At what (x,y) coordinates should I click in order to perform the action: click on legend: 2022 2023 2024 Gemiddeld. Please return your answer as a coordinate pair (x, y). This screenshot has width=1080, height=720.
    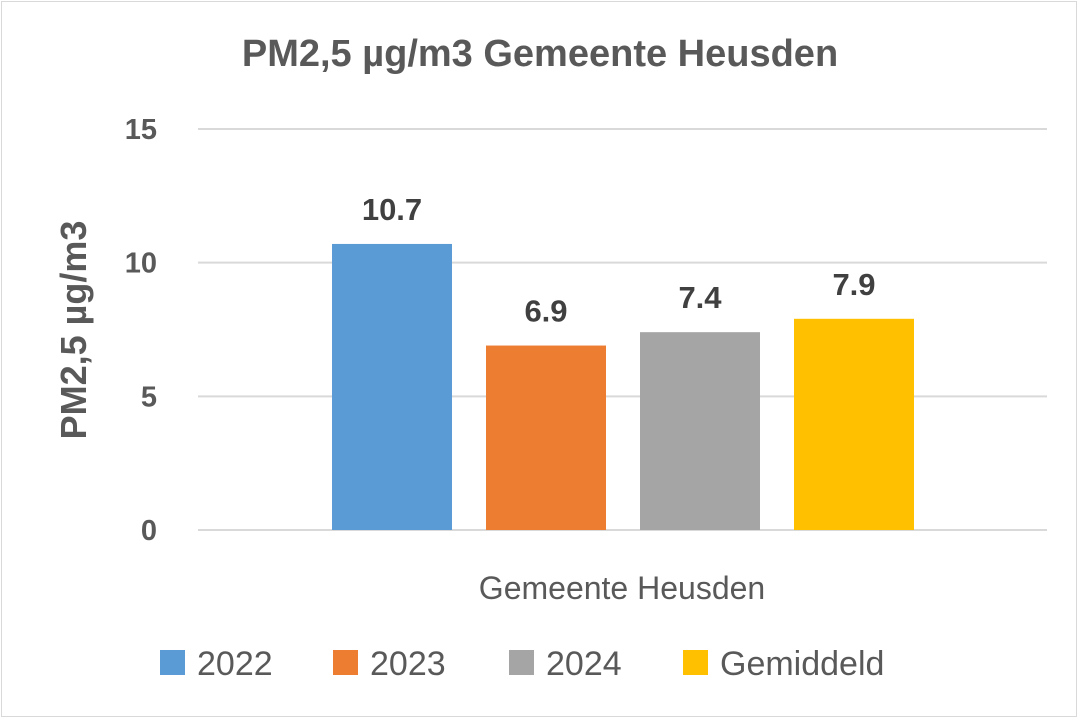
    Looking at the image, I should click on (522, 664).